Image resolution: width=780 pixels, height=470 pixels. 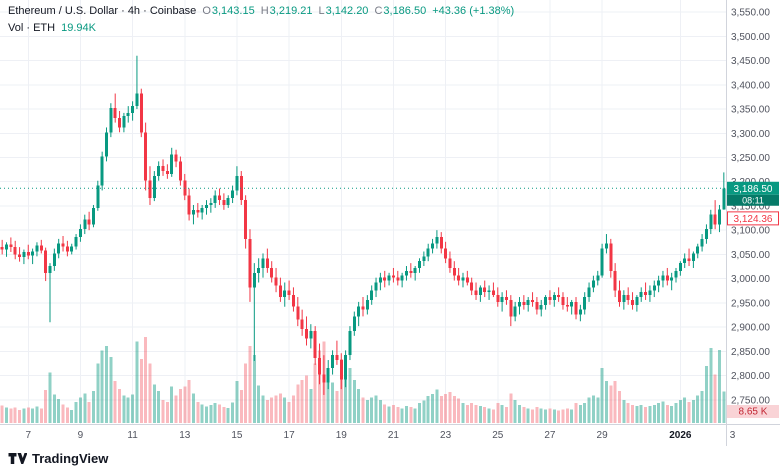 What do you see at coordinates (750, 13) in the screenshot?
I see `axis-label: 3,550.00` at bounding box center [750, 13].